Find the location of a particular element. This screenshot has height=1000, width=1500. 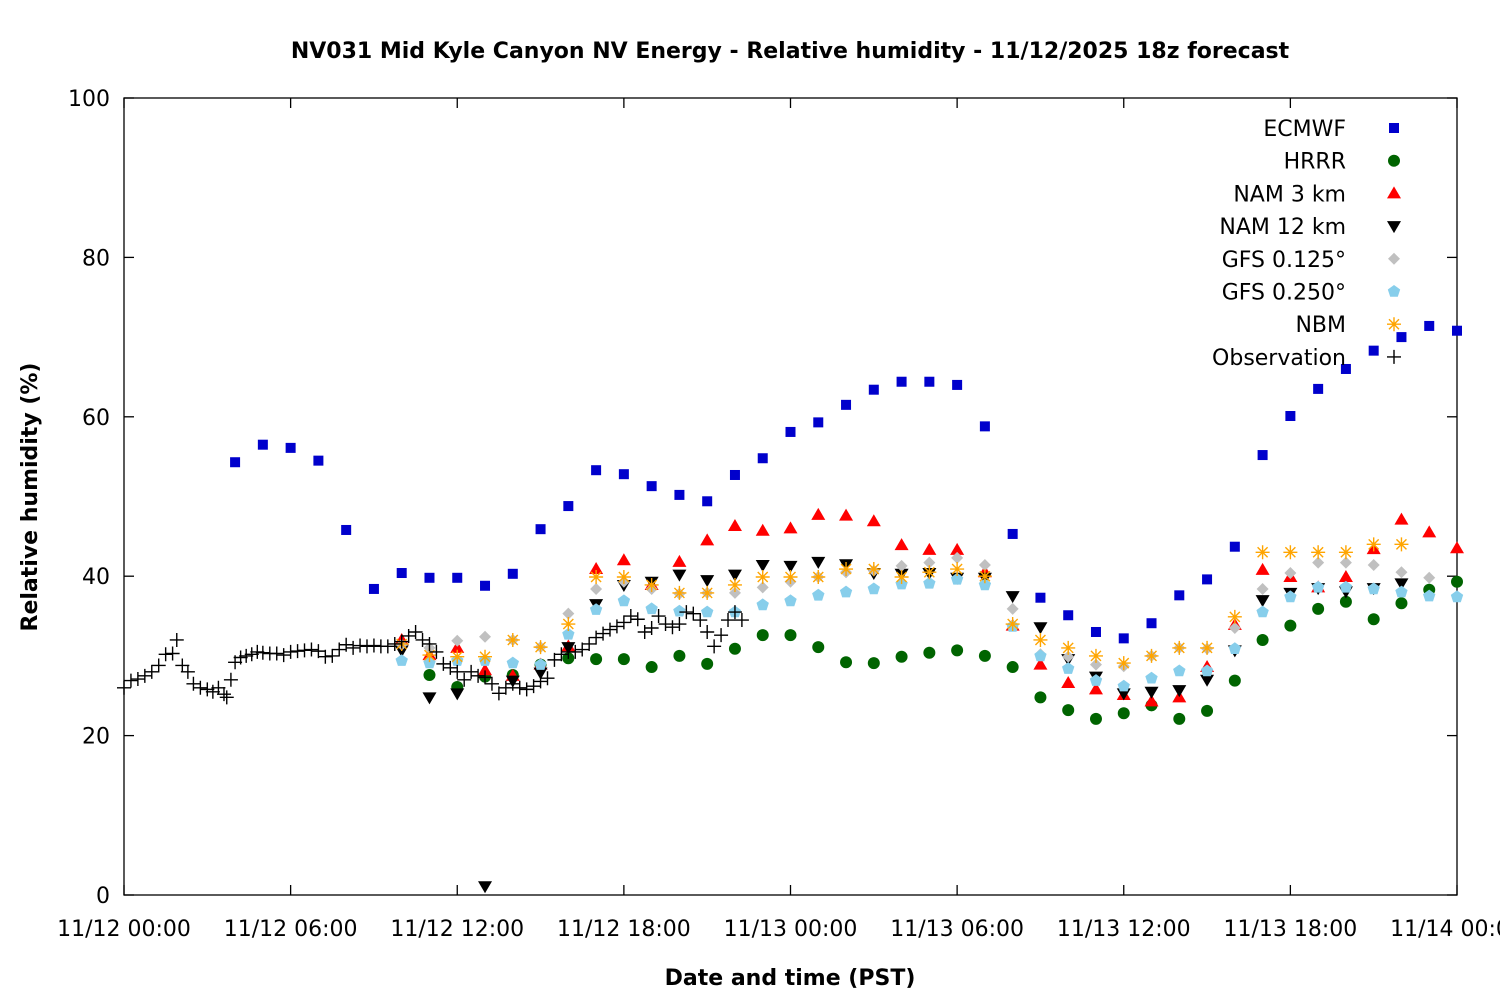

legend-label: Observation is located at coordinates (1279, 358).